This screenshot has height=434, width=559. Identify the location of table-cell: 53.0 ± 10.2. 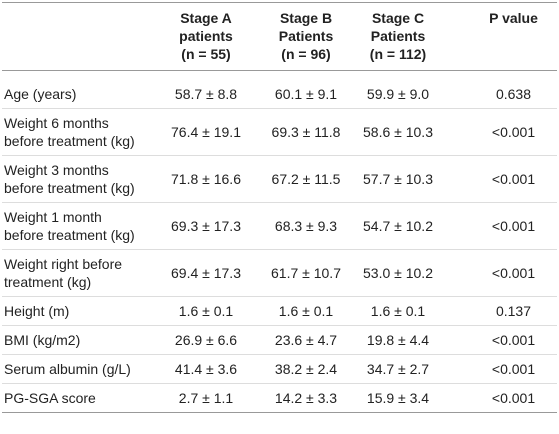
(398, 273).